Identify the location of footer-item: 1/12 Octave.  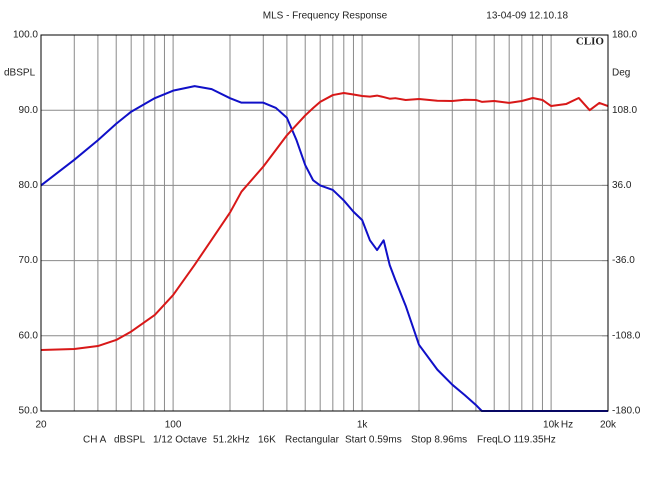
(180, 440).